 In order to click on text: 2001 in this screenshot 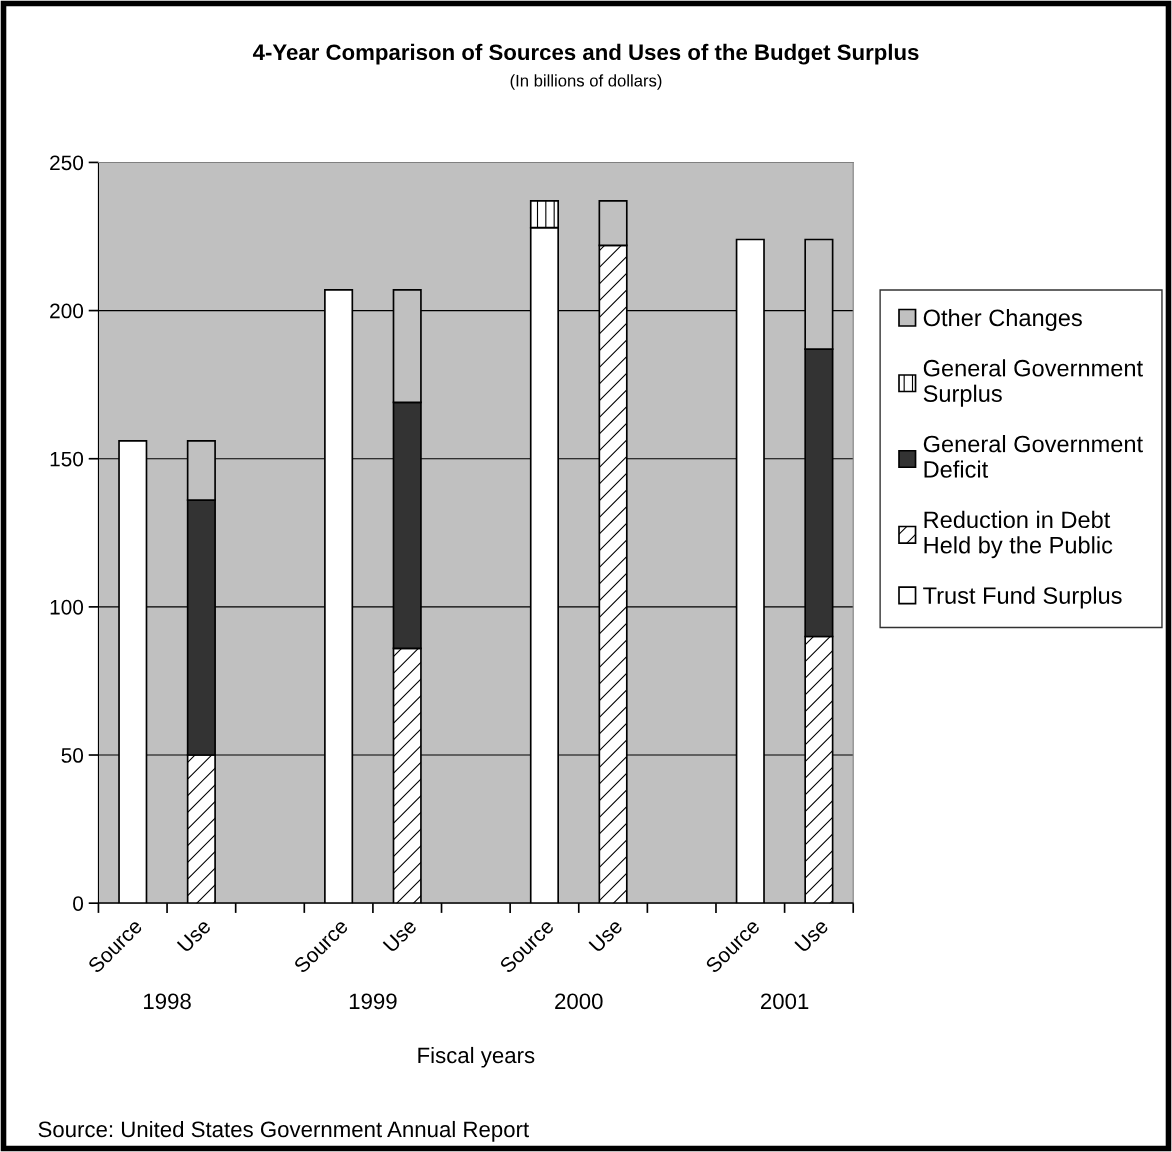, I will do `click(785, 1001)`.